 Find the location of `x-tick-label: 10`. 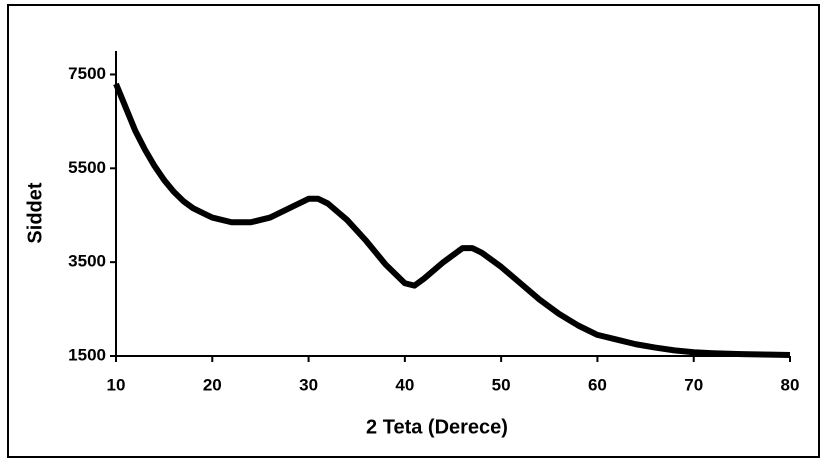

x-tick-label: 10 is located at coordinates (116, 384).